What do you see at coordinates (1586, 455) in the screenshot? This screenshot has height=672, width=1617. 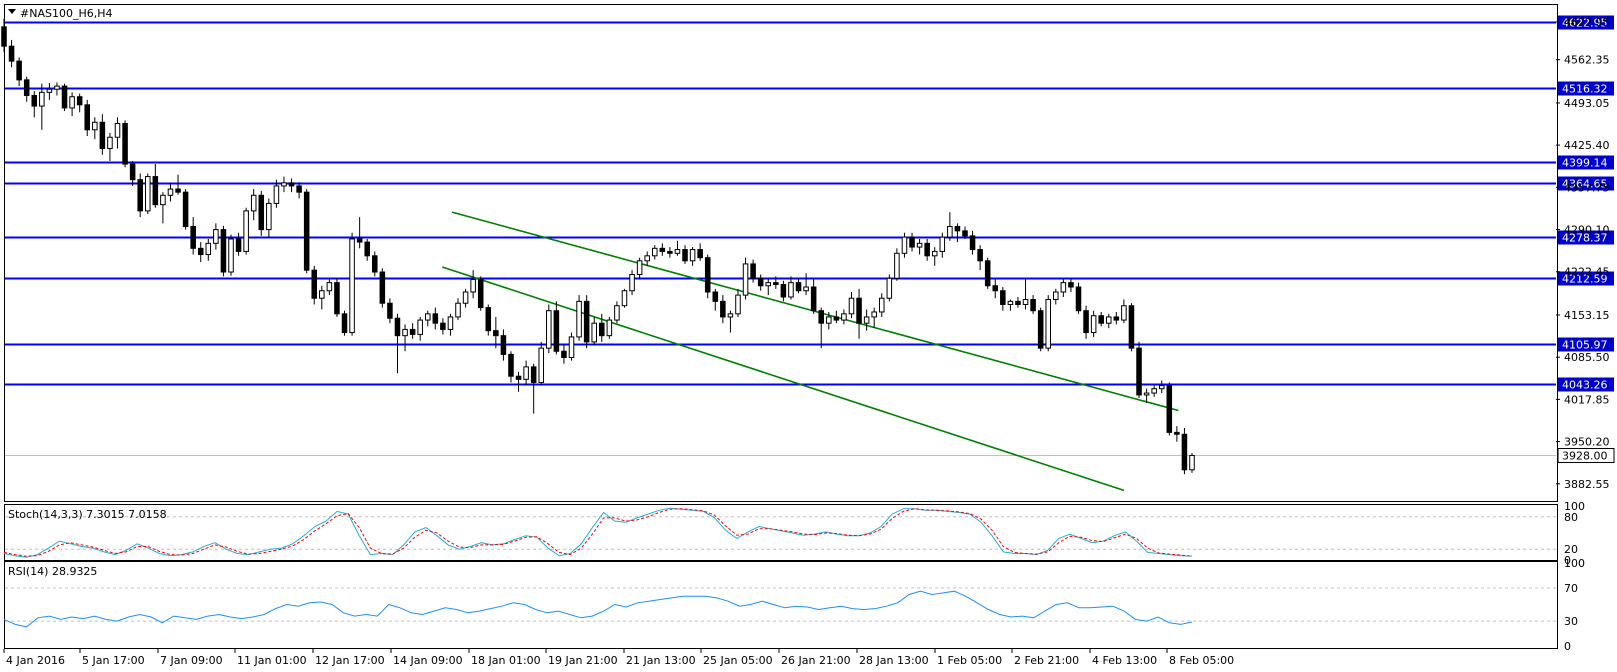 I see `current-price-bg` at bounding box center [1586, 455].